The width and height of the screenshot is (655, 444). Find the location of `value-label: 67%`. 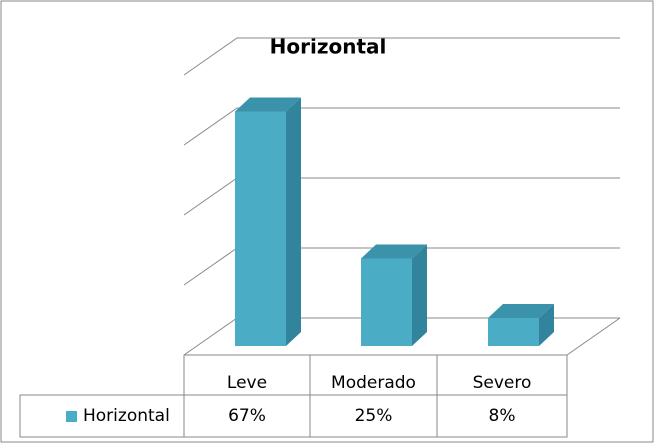

value-label: 67% is located at coordinates (247, 416).